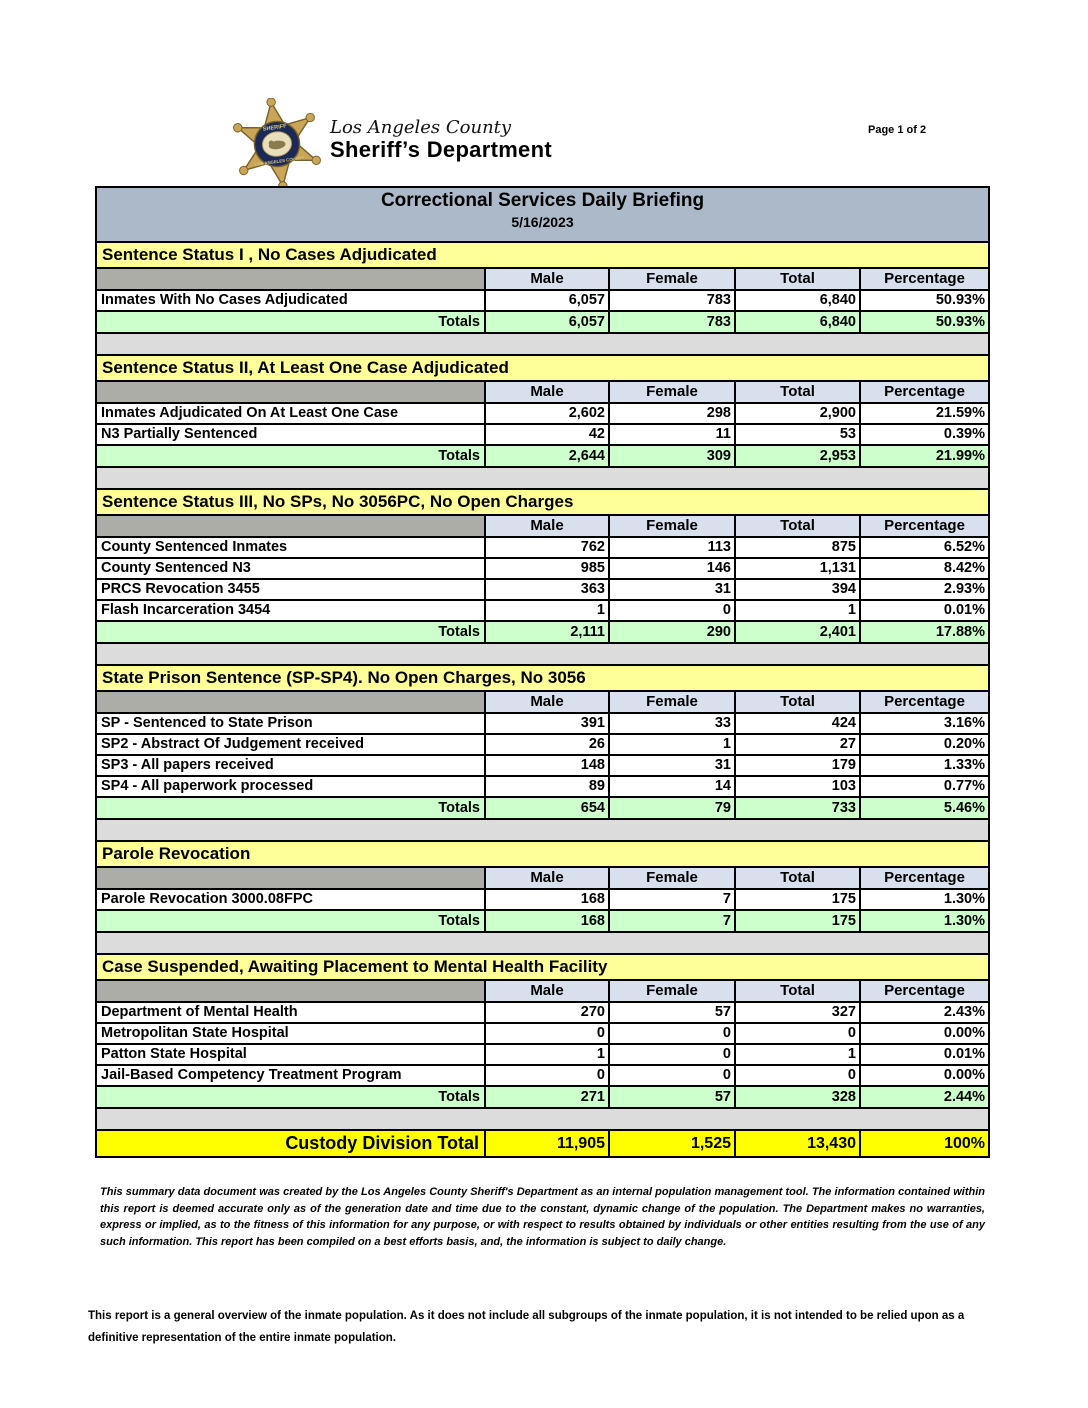 This screenshot has width=1088, height=1408. What do you see at coordinates (798, 589) in the screenshot?
I see `row-total-value: 394` at bounding box center [798, 589].